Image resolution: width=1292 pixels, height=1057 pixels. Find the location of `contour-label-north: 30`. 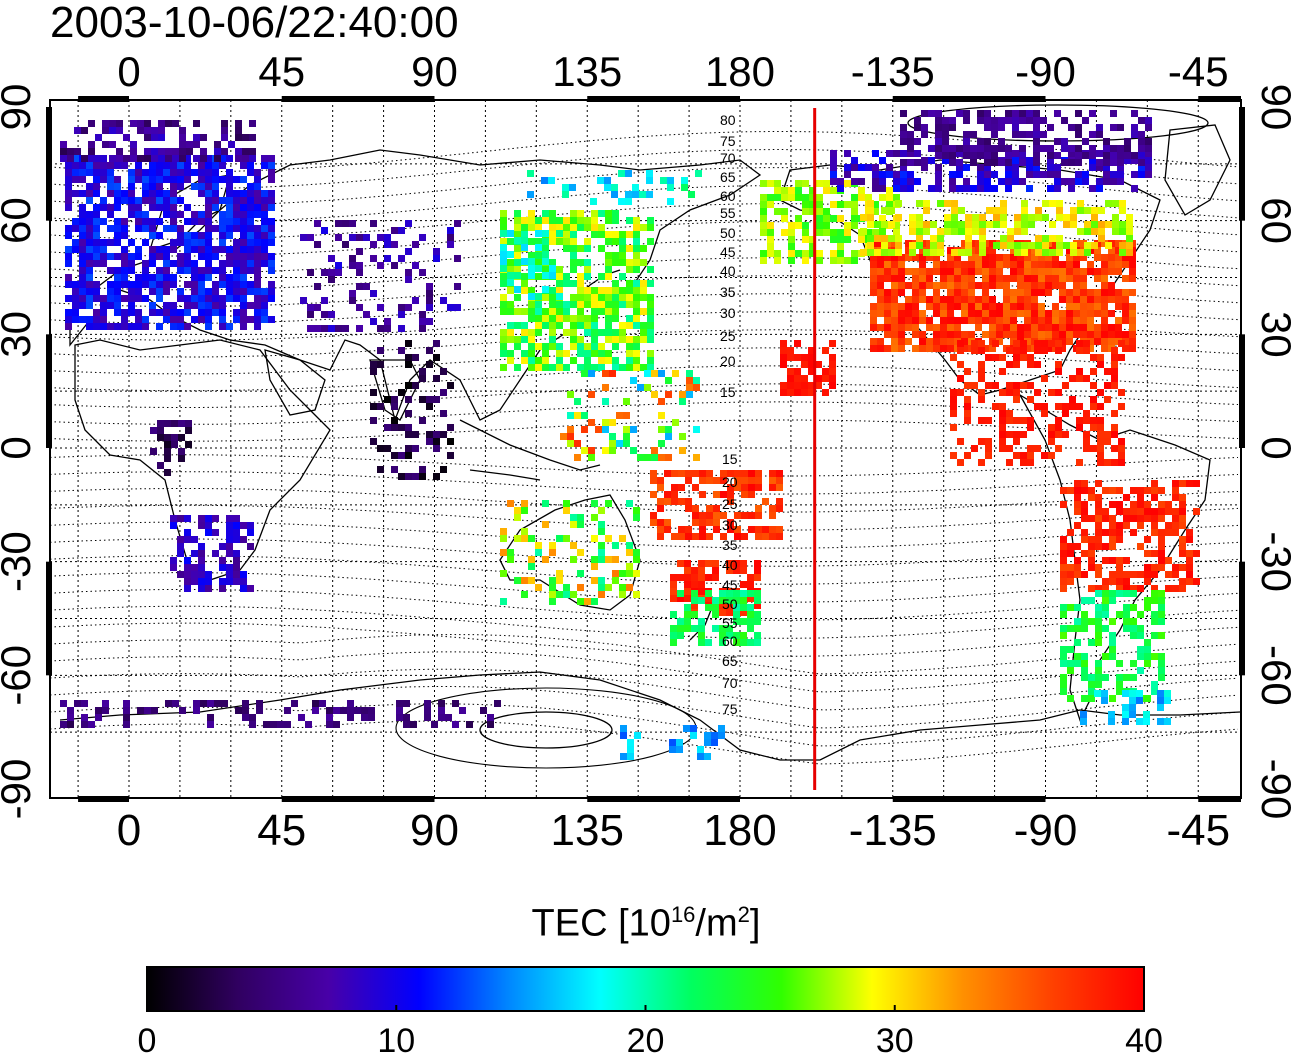

contour-label-north: 30 is located at coordinates (728, 313).